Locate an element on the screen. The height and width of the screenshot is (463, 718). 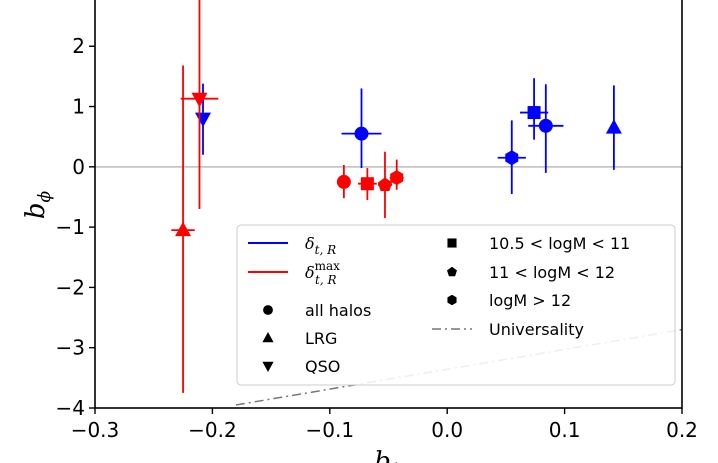
legend-label: all halos is located at coordinates (338, 310).